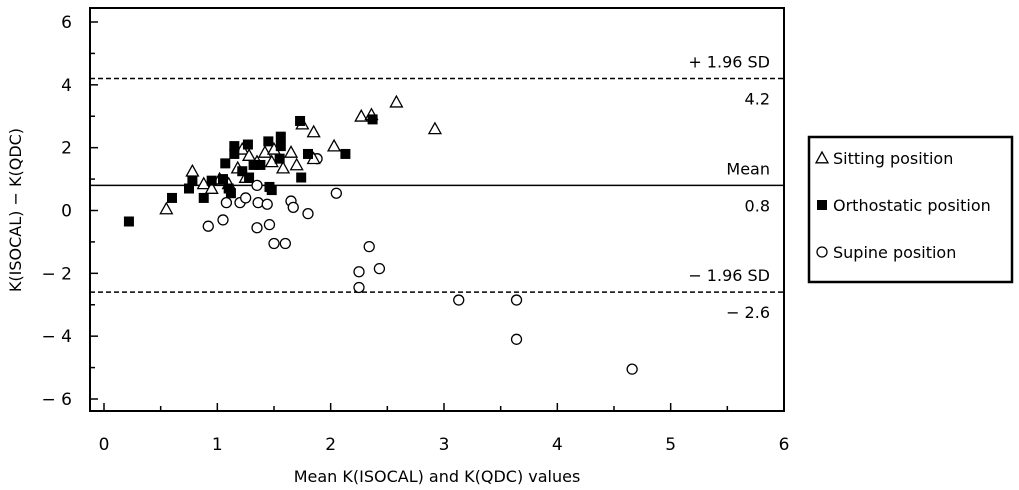  Describe the element at coordinates (66, 212) in the screenshot. I see `y-tick-label: 0` at that location.